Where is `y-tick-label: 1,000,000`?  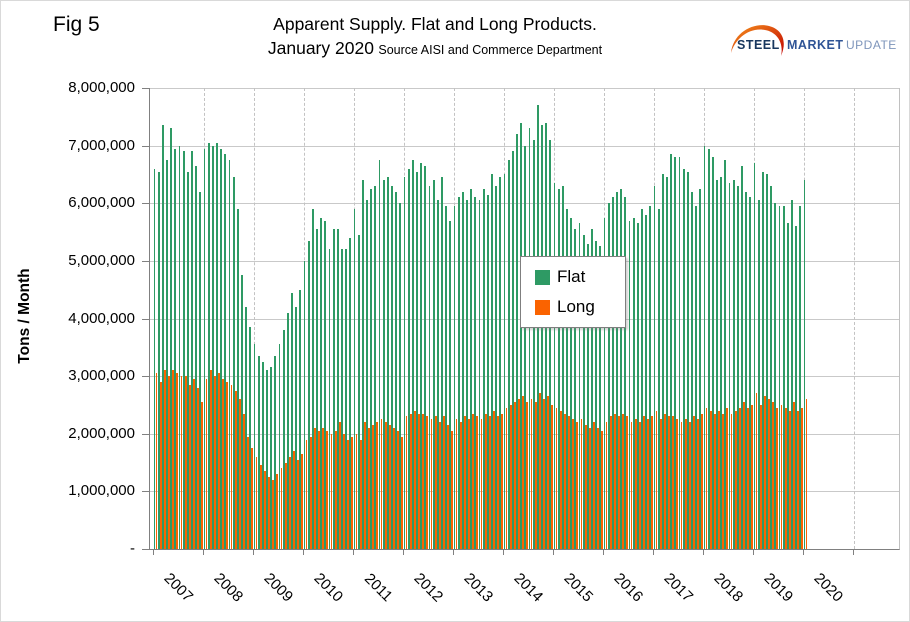 y-tick-label: 1,000,000 is located at coordinates (101, 491).